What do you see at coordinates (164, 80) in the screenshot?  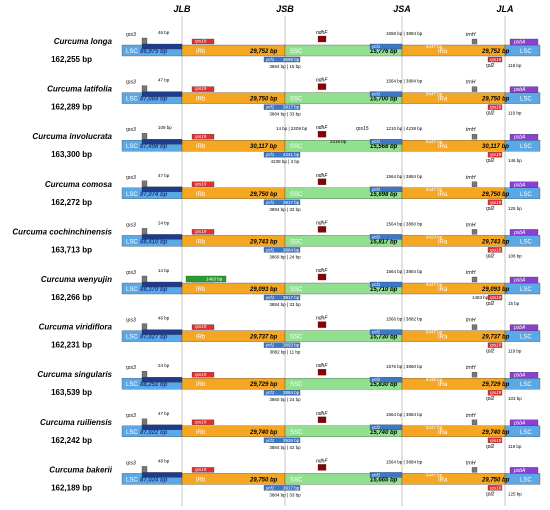 I see `rps3-distance: 47 bp` at bounding box center [164, 80].